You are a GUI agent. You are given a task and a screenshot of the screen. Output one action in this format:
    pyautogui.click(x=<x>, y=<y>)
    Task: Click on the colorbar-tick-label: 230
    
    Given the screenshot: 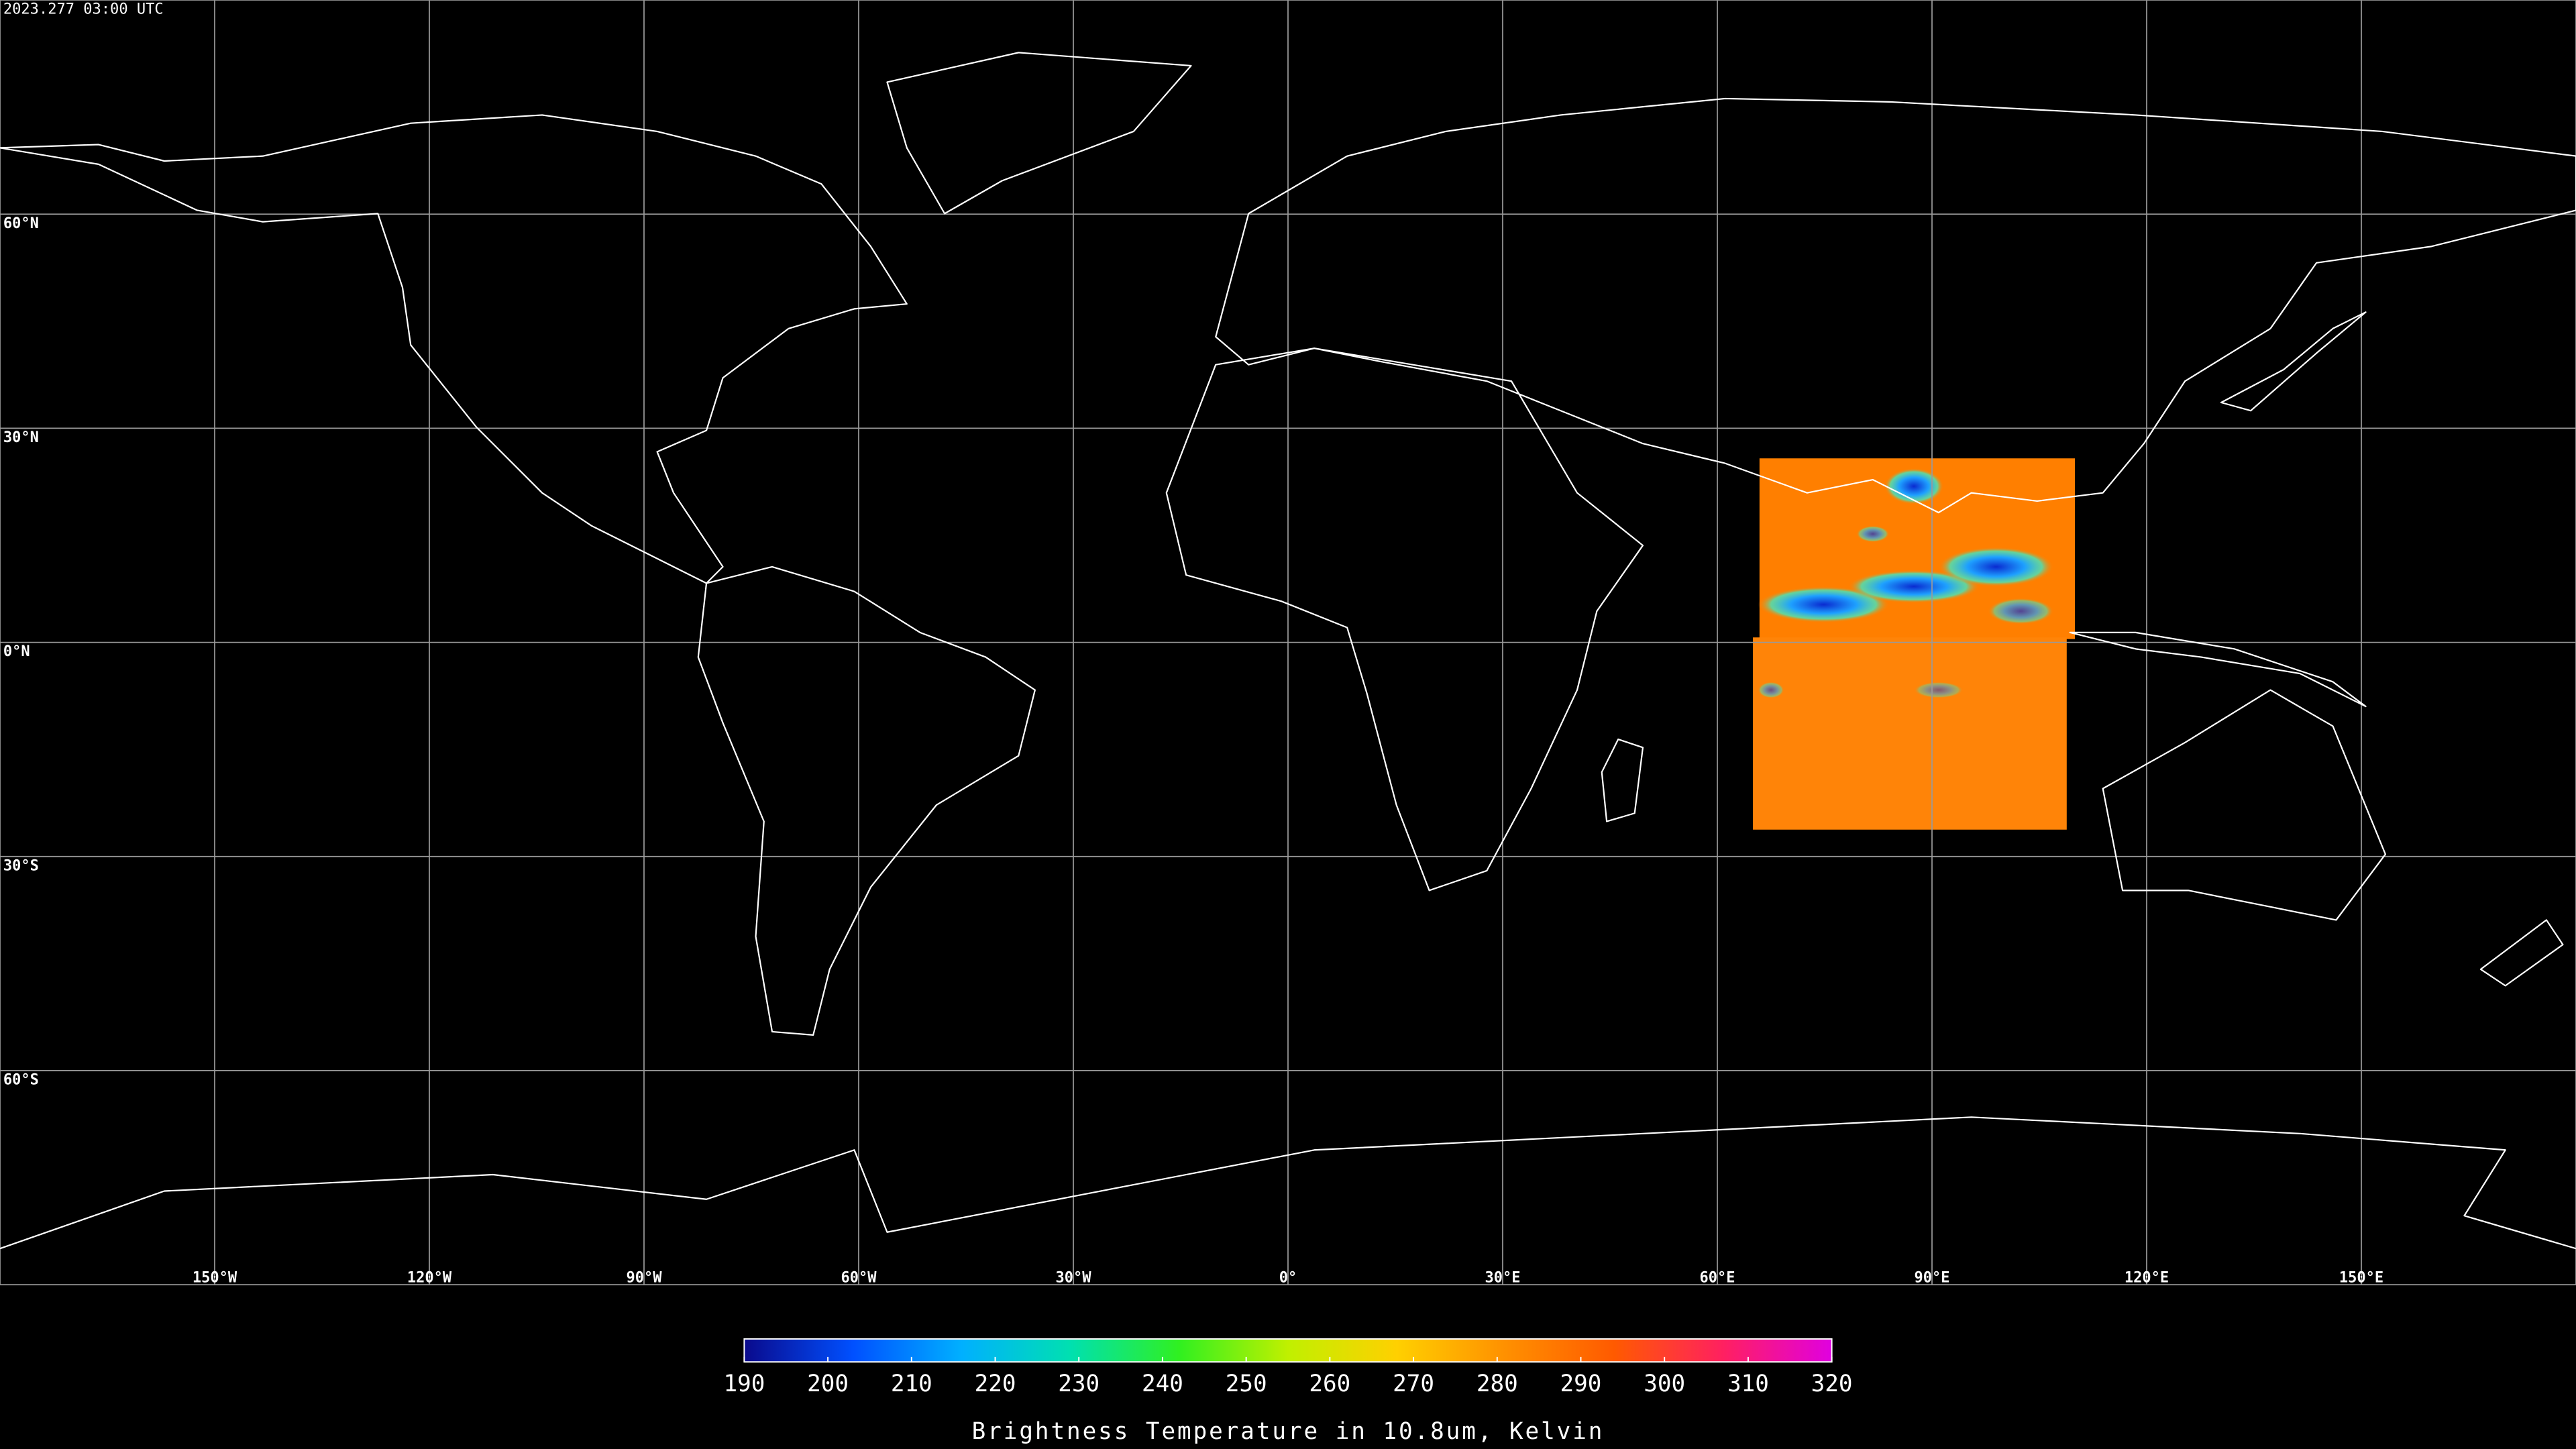 What is the action you would take?
    pyautogui.click(x=1078, y=1384)
    